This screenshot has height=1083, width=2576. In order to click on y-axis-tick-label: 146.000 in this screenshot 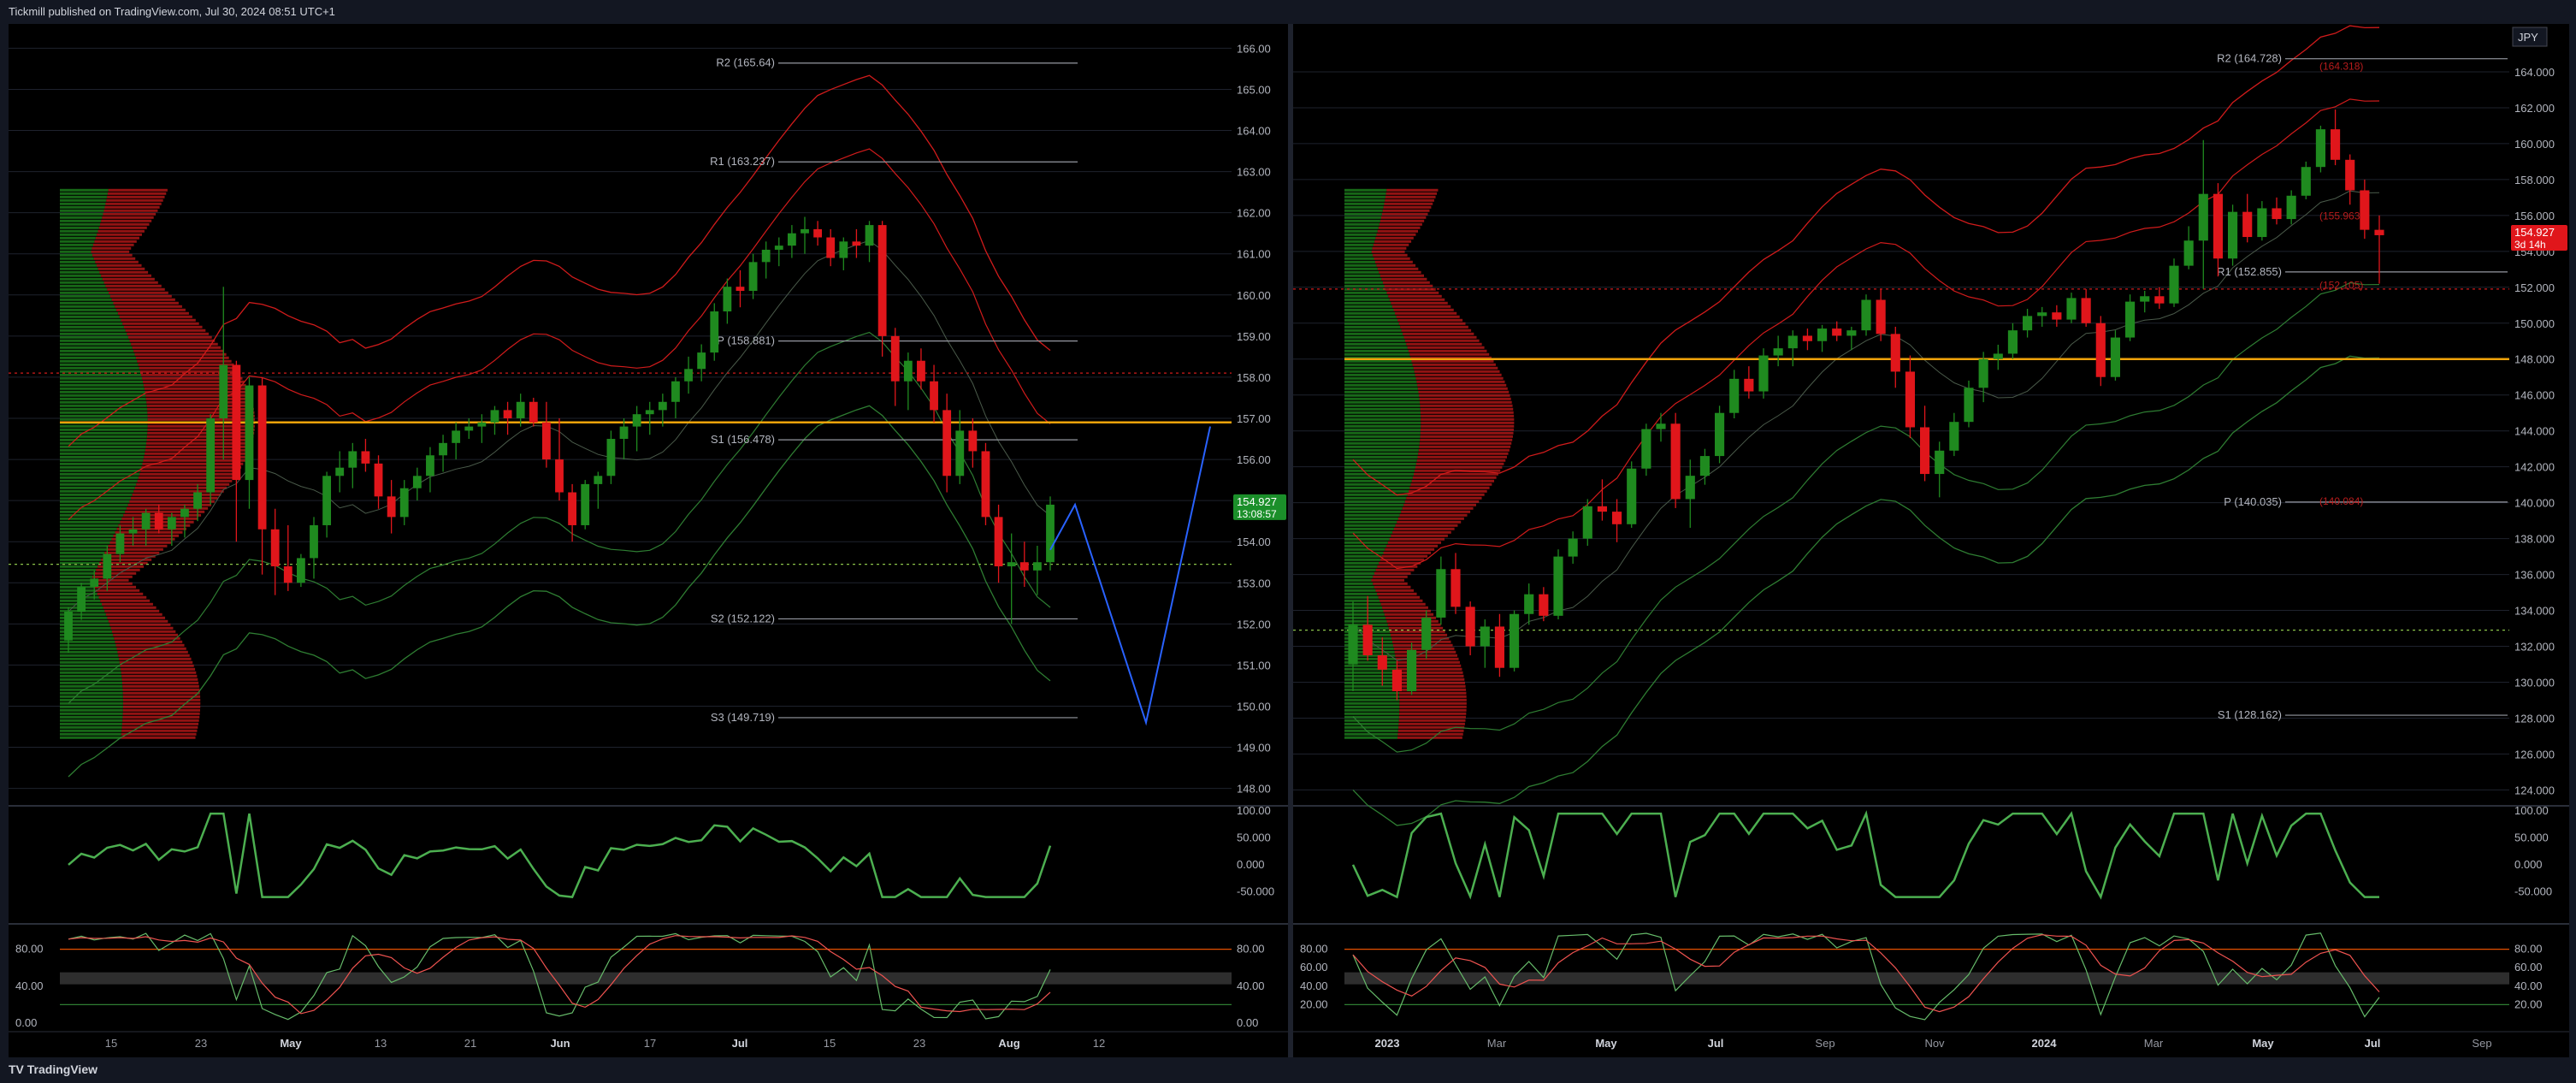, I will do `click(2534, 395)`.